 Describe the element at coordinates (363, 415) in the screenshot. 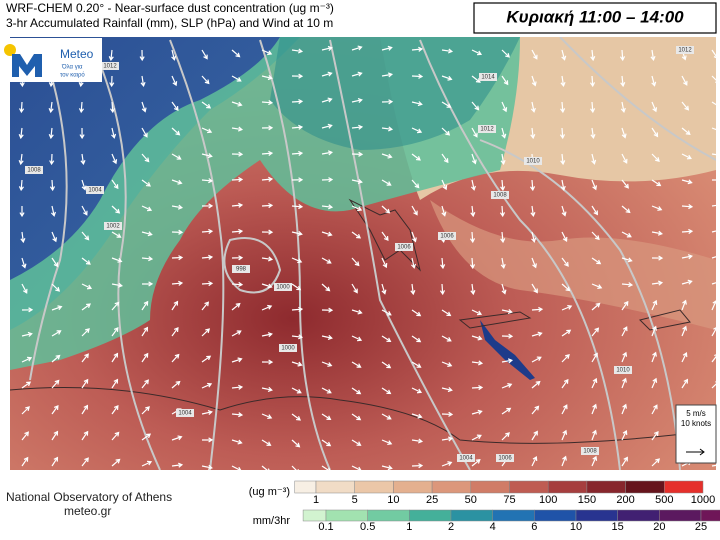

I see `coastline` at that location.